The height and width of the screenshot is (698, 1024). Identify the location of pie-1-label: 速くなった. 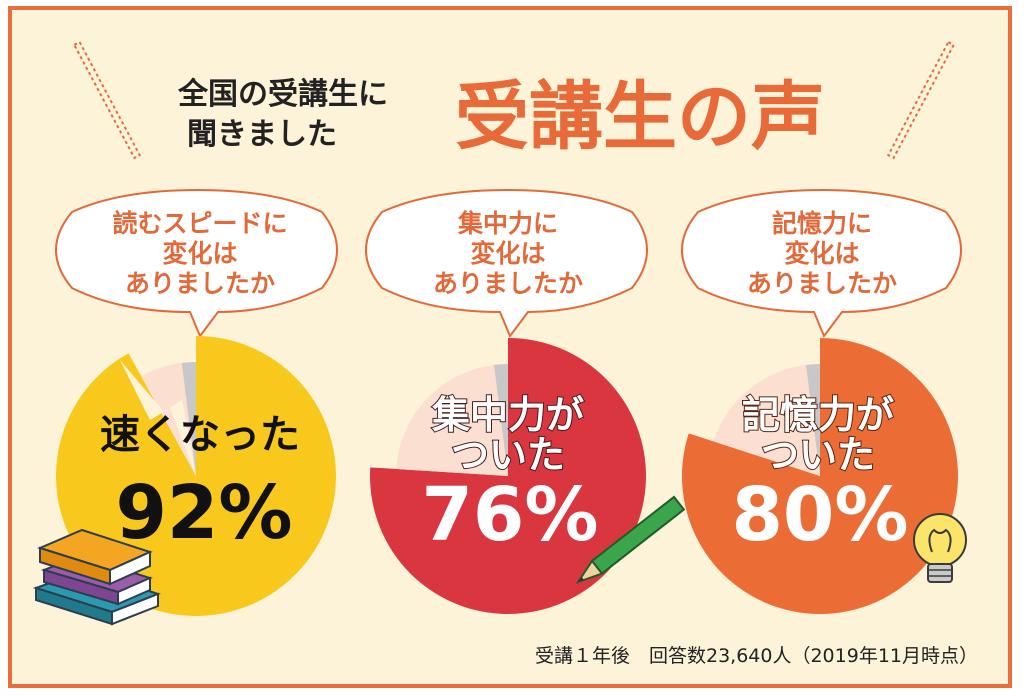
(200, 435).